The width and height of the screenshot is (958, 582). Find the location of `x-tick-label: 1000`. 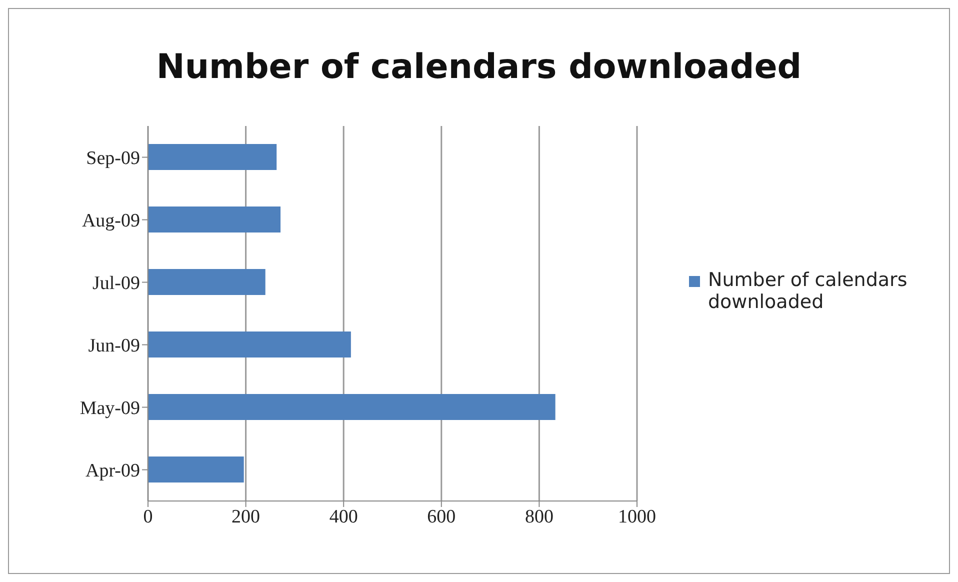

x-tick-label: 1000 is located at coordinates (637, 517).